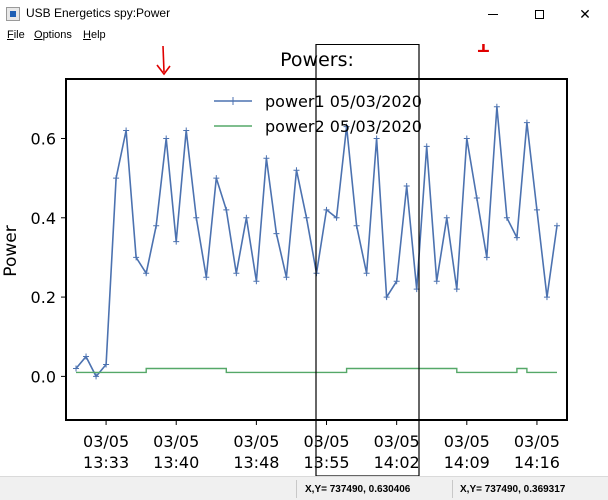 The image size is (608, 500). I want to click on x-tick-time: 14:09, so click(467, 462).